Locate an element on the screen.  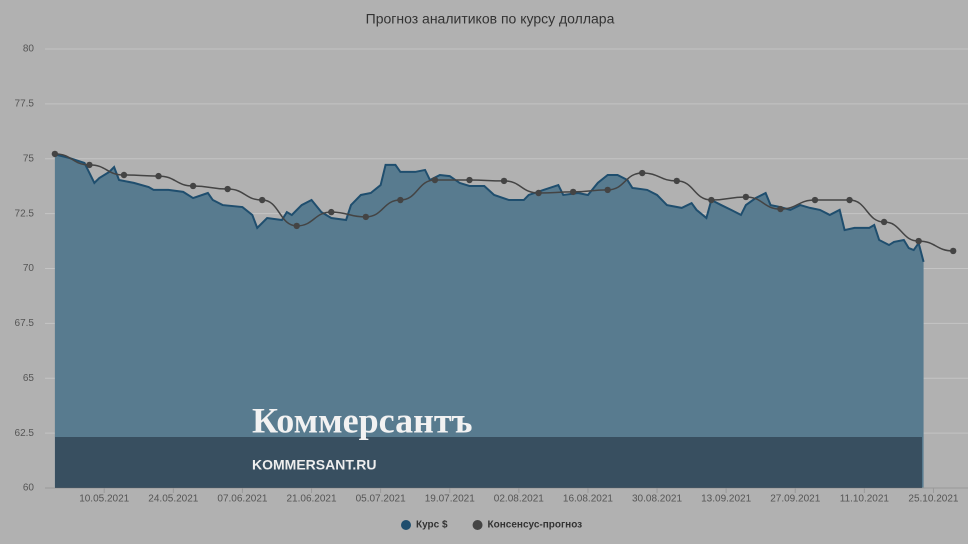
x-tick-label: 02.08.2021 is located at coordinates (519, 499).